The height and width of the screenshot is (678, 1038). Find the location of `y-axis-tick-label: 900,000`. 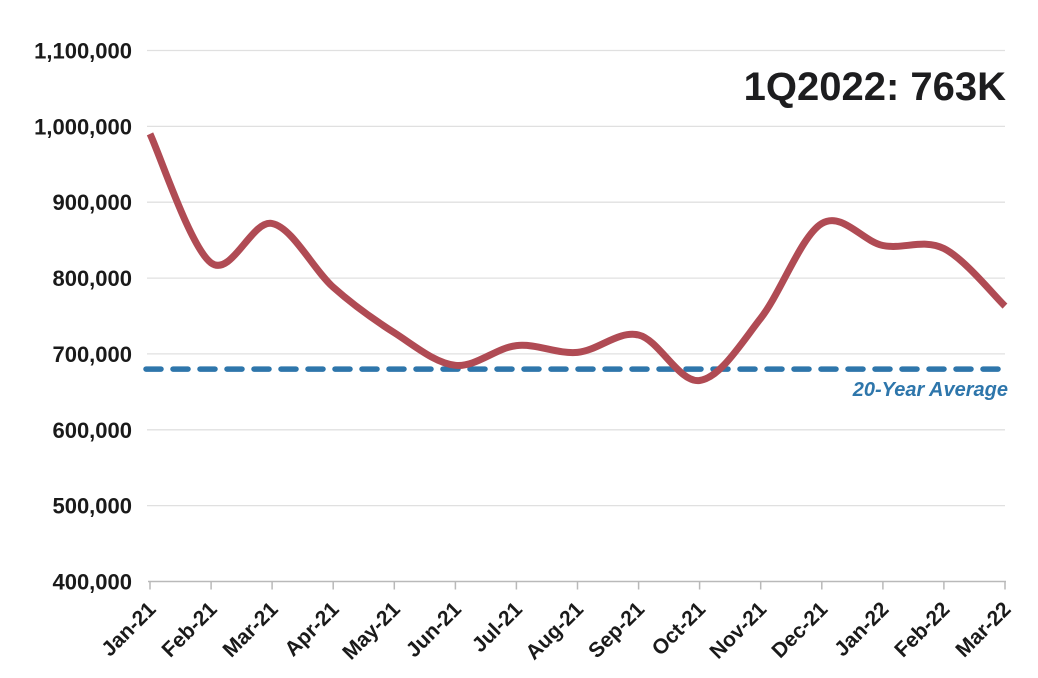

y-axis-tick-label: 900,000 is located at coordinates (92, 202).